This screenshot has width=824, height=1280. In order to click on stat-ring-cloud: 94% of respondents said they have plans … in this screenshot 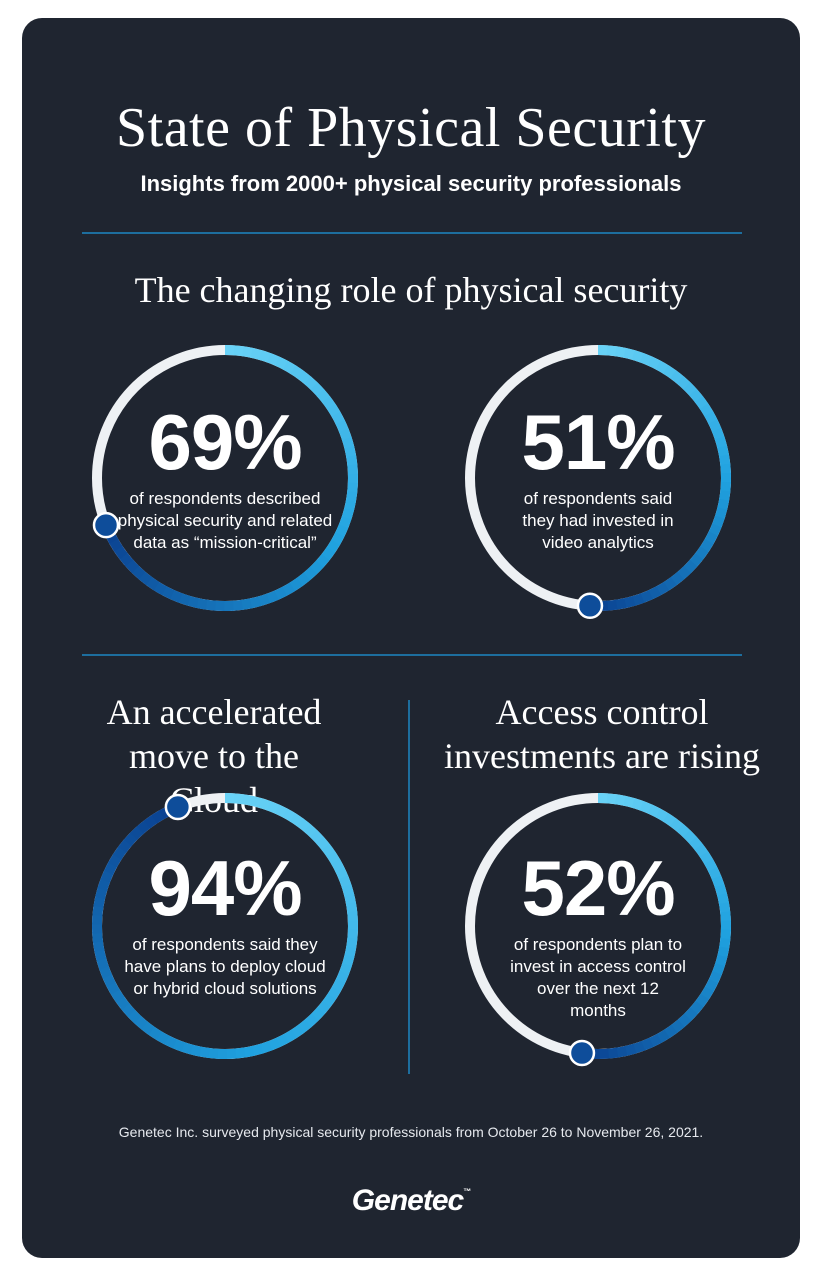, I will do `click(225, 926)`.